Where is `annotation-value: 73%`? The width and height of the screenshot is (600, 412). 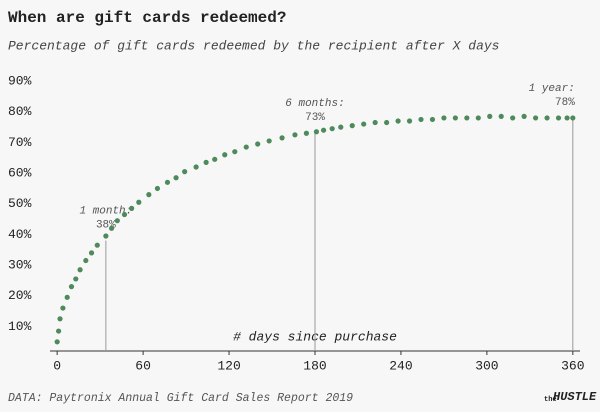 annotation-value: 73% is located at coordinates (315, 118).